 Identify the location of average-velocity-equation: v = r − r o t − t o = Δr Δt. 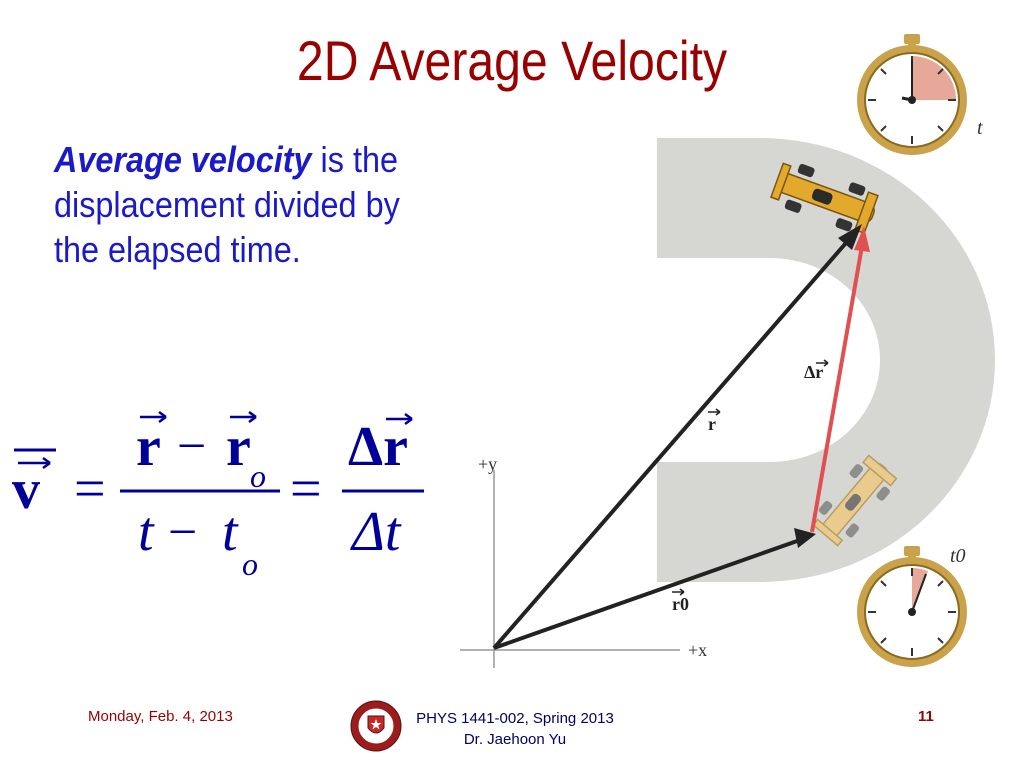
(218, 496).